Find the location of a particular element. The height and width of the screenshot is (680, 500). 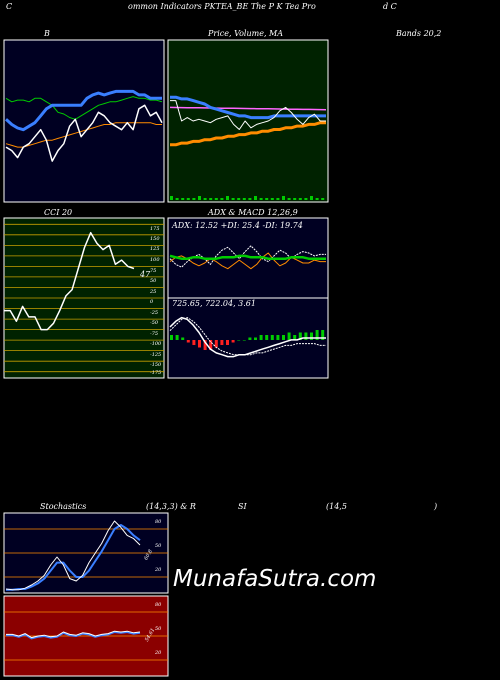

price-ma-orange is located at coordinates (248, 134).